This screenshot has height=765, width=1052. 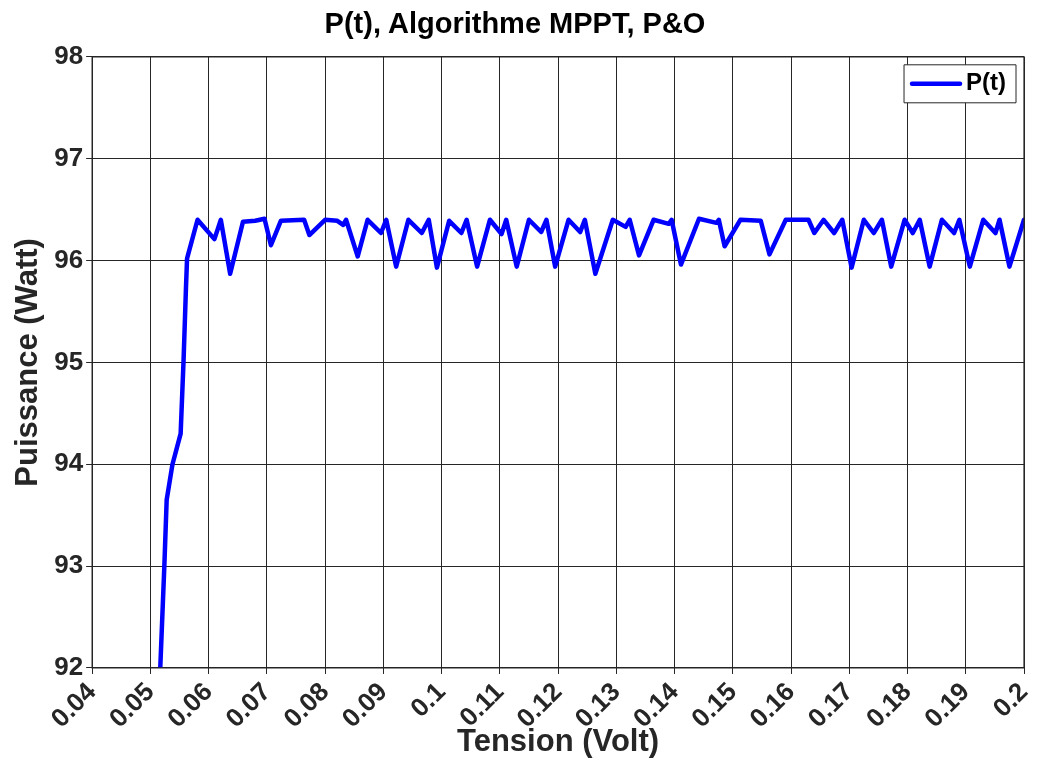 What do you see at coordinates (947, 705) in the screenshot?
I see `x-tick-label: 0.19` at bounding box center [947, 705].